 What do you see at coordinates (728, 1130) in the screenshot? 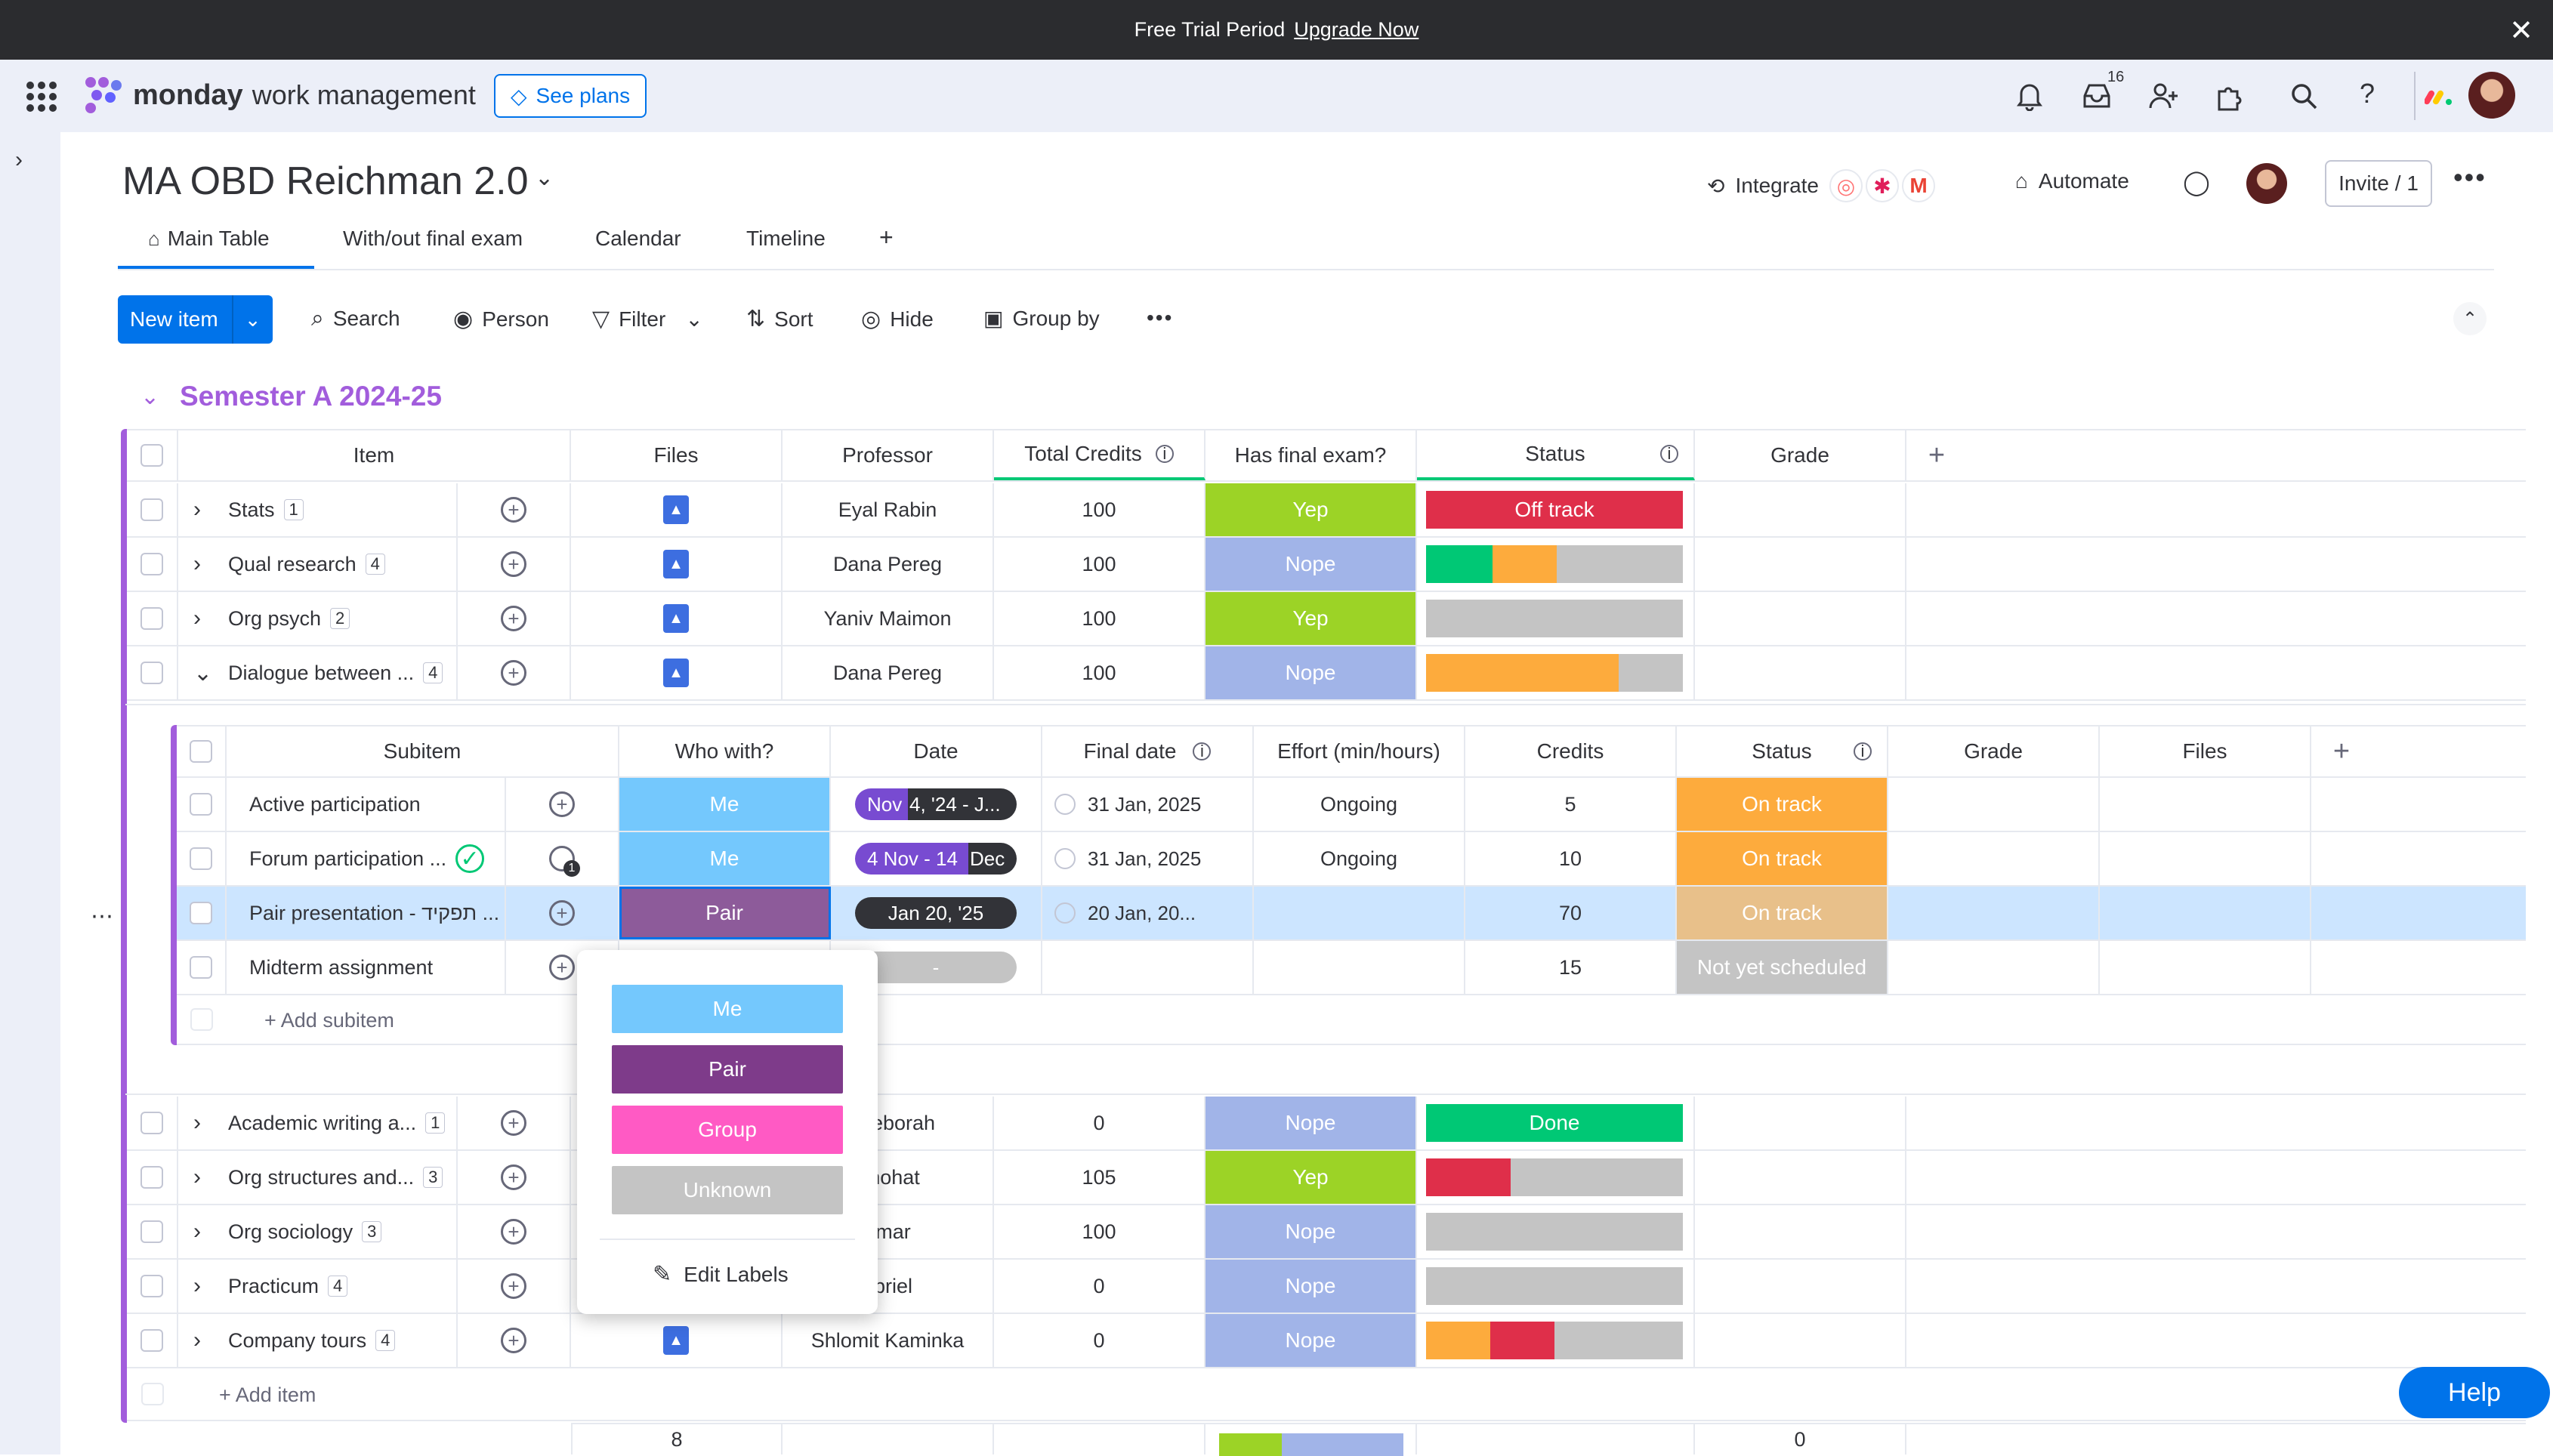
I see `option-group: Group` at bounding box center [728, 1130].